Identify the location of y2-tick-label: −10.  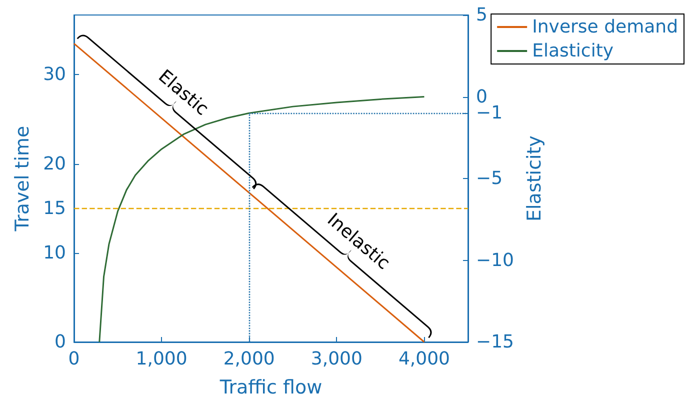
(495, 260).